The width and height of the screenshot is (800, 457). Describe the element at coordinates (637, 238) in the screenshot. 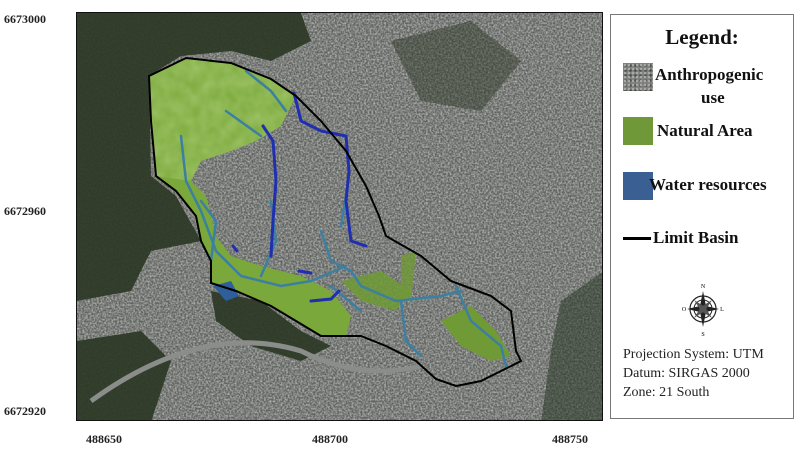

I see `limit-basin-swatch` at that location.